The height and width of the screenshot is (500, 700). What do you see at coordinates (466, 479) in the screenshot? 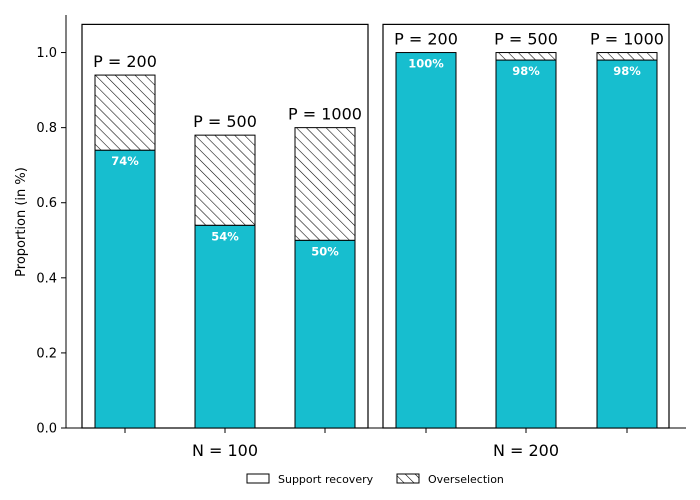
I see `legend-label-overselection: Overselection` at bounding box center [466, 479].